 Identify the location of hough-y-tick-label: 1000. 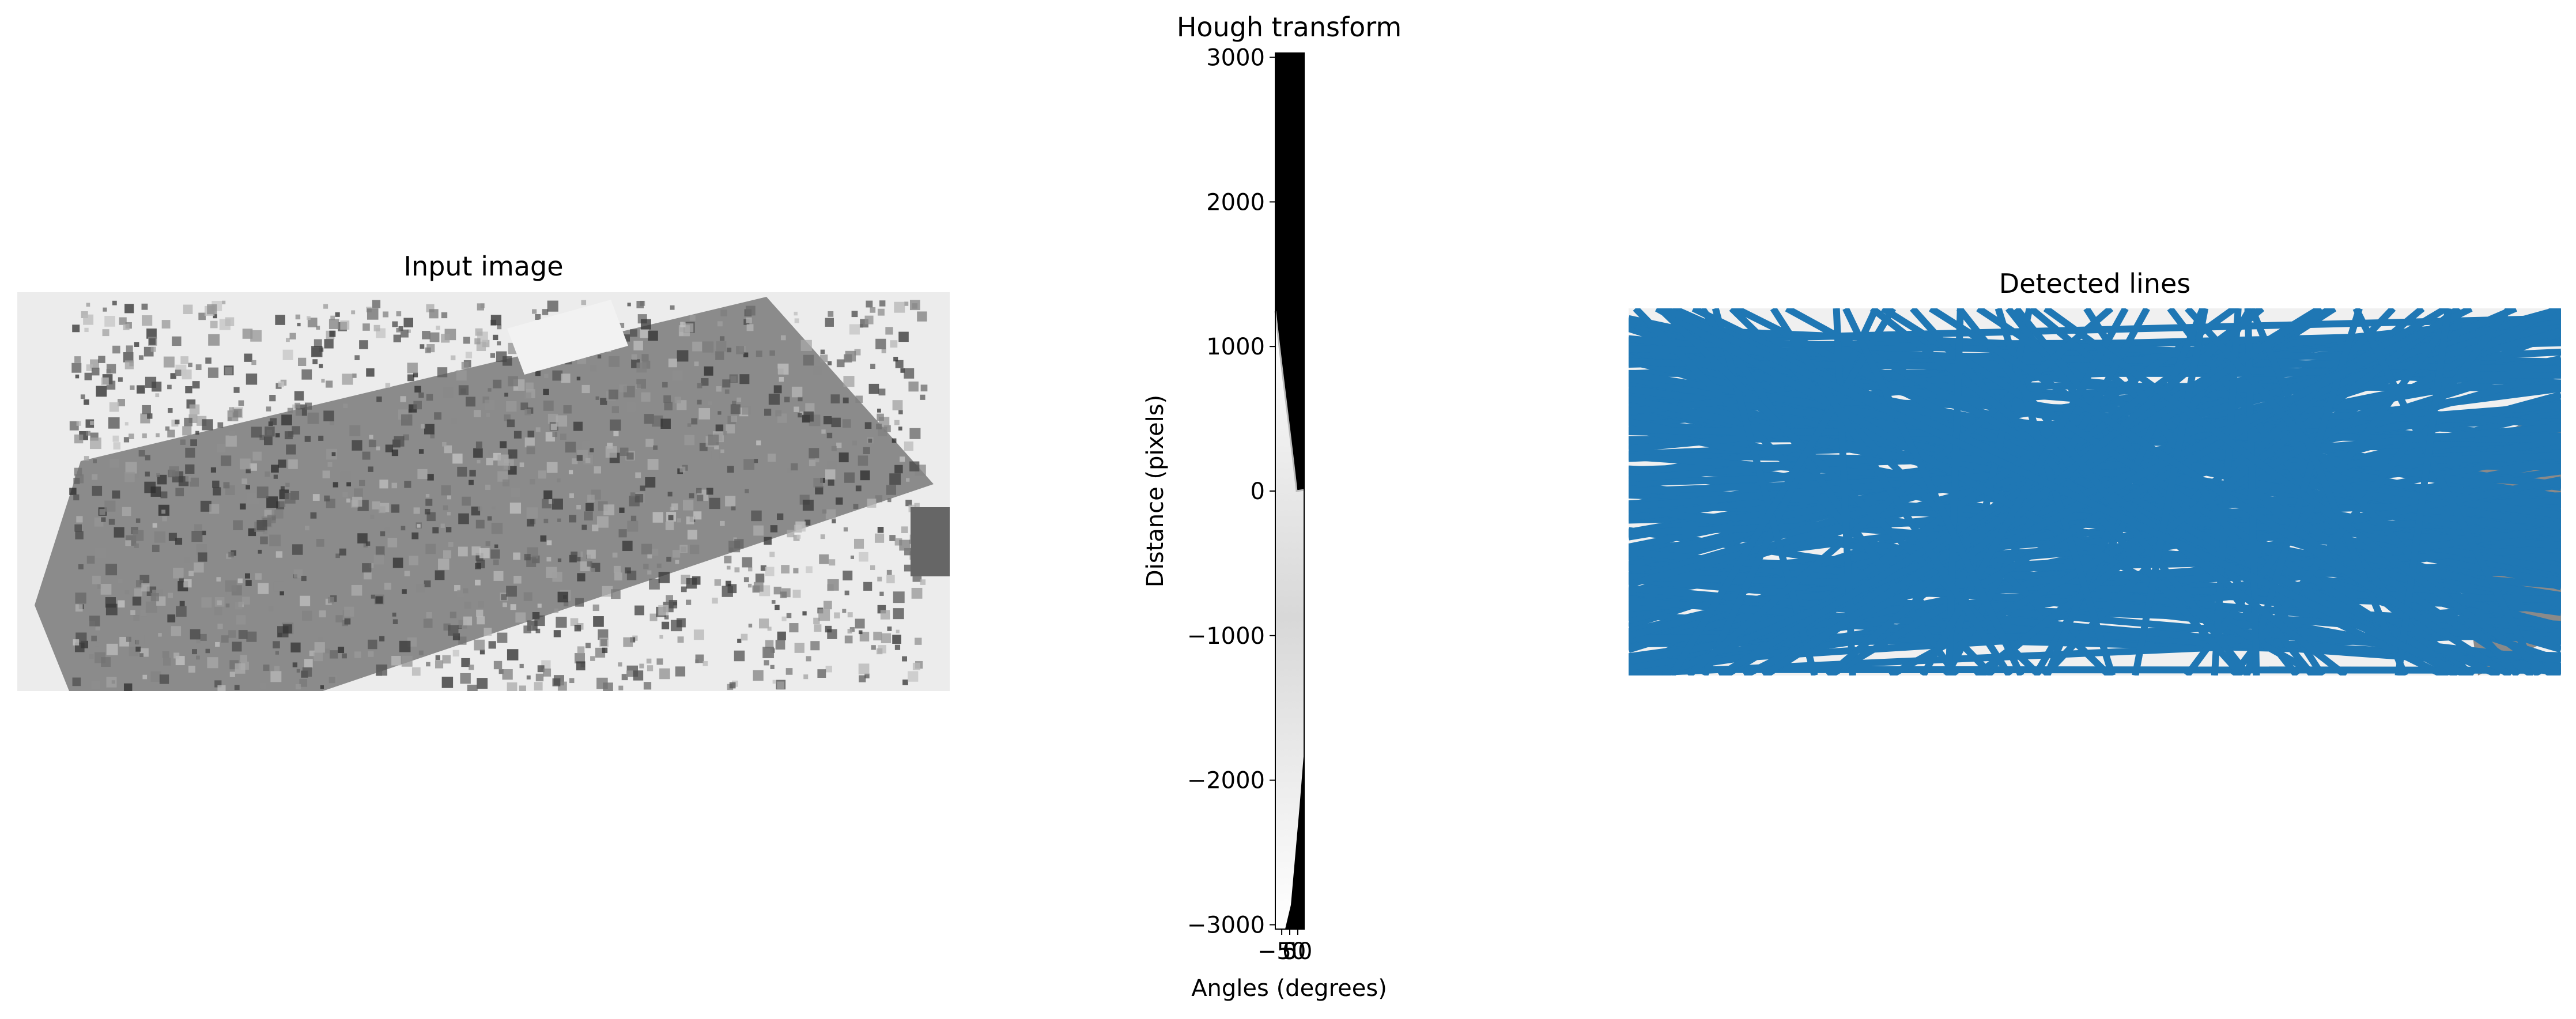
(1235, 347).